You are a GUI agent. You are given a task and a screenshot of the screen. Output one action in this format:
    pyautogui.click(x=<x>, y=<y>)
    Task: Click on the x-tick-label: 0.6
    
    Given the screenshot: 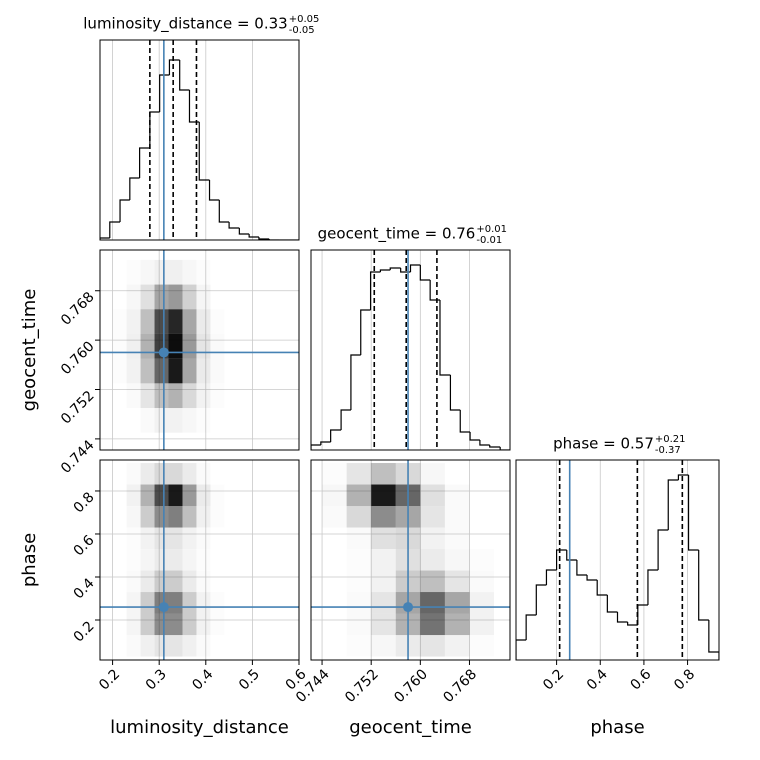 What is the action you would take?
    pyautogui.click(x=641, y=679)
    